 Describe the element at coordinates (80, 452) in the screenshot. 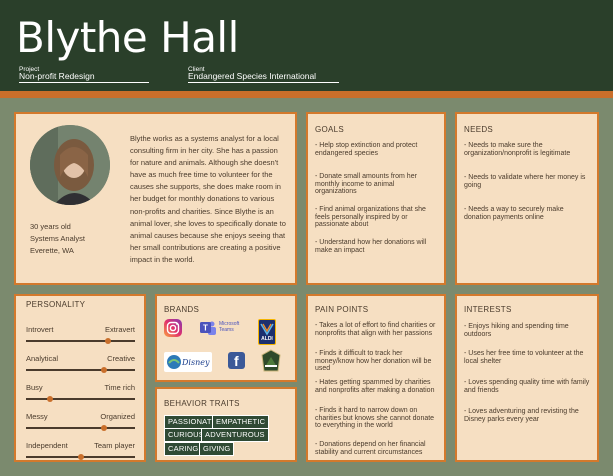

I see `personality-scale: Independent Team player` at that location.